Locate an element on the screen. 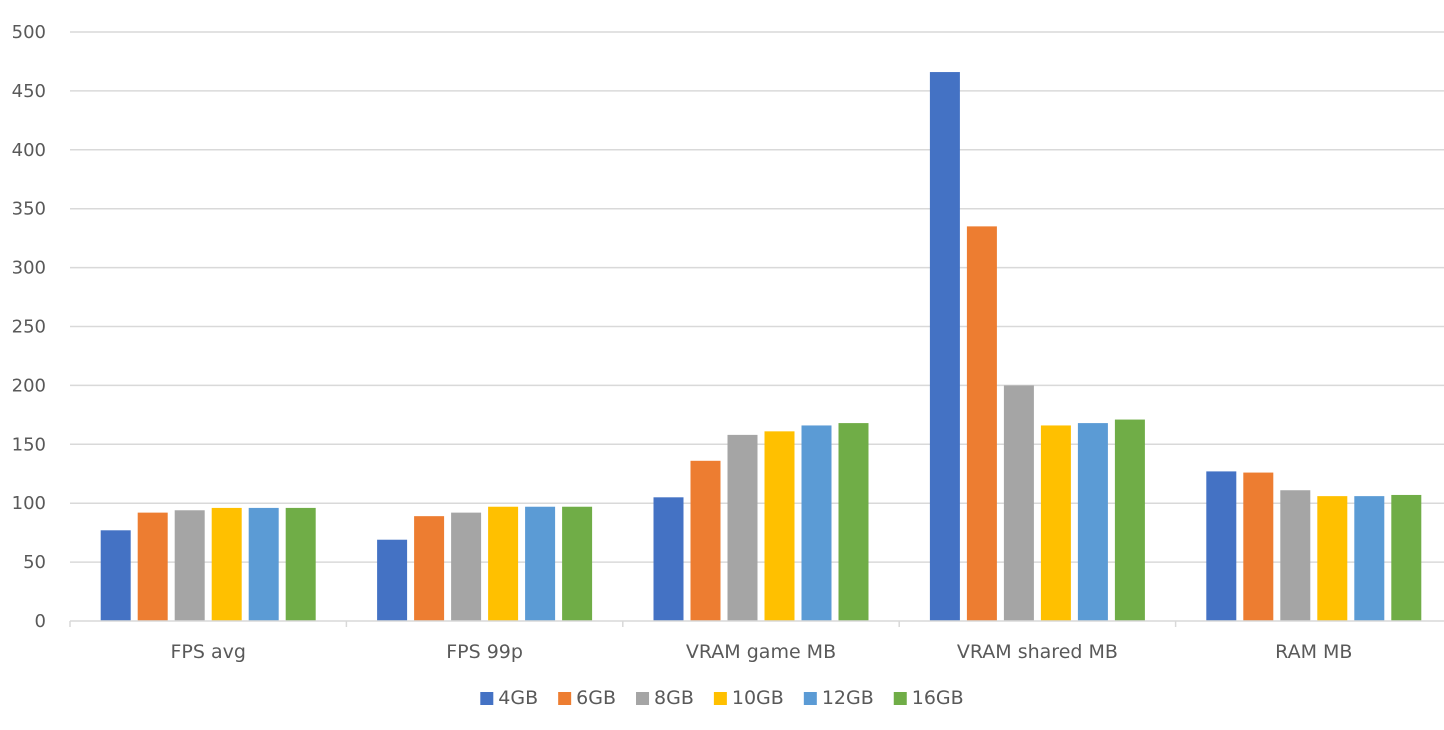  bar-12gb-fps-avg is located at coordinates (263, 564).